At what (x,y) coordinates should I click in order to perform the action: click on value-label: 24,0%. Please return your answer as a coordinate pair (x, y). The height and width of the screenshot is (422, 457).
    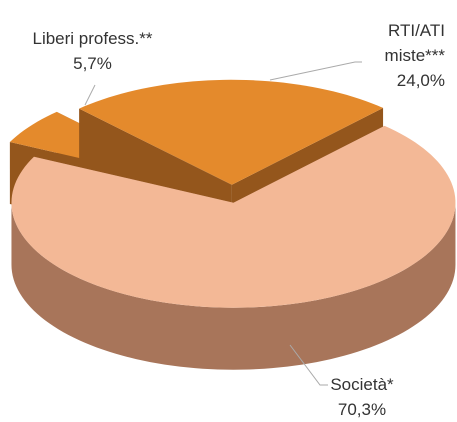
    Looking at the image, I should click on (420, 80).